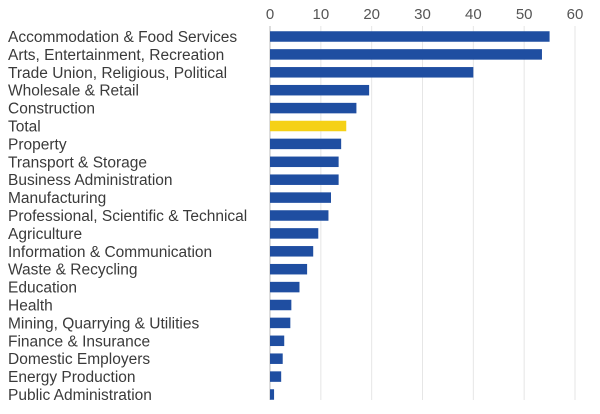  I want to click on category-label: Public Administration, so click(80, 395).